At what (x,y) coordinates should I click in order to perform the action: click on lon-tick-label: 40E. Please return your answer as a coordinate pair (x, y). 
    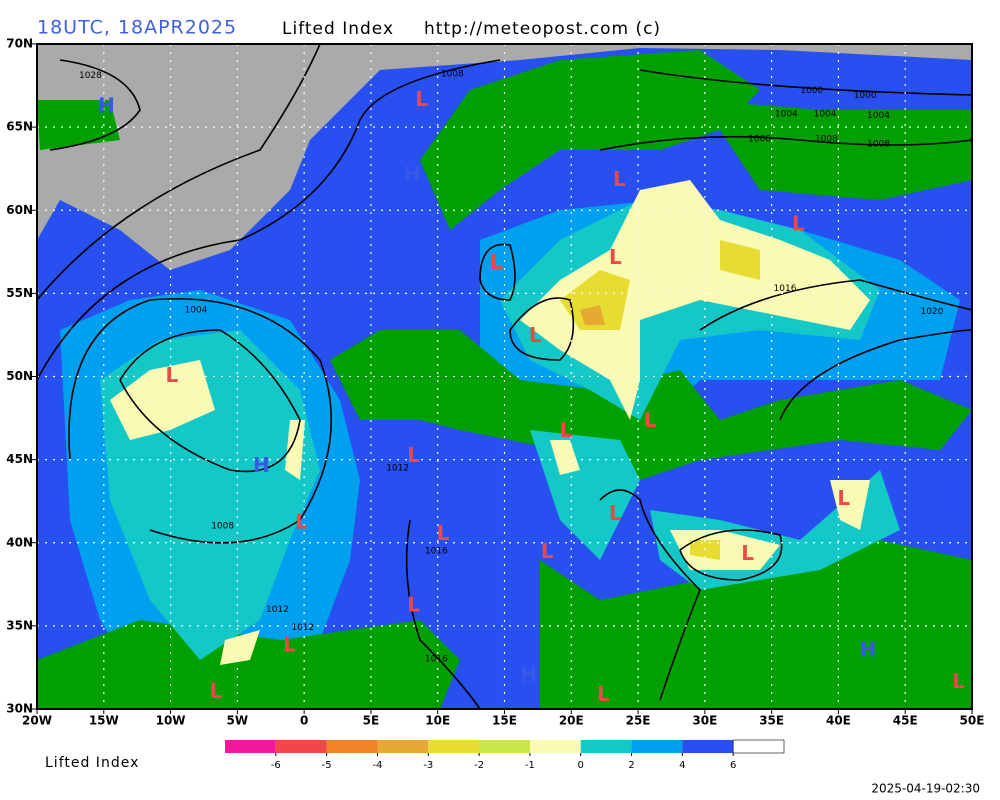
    Looking at the image, I should click on (838, 721).